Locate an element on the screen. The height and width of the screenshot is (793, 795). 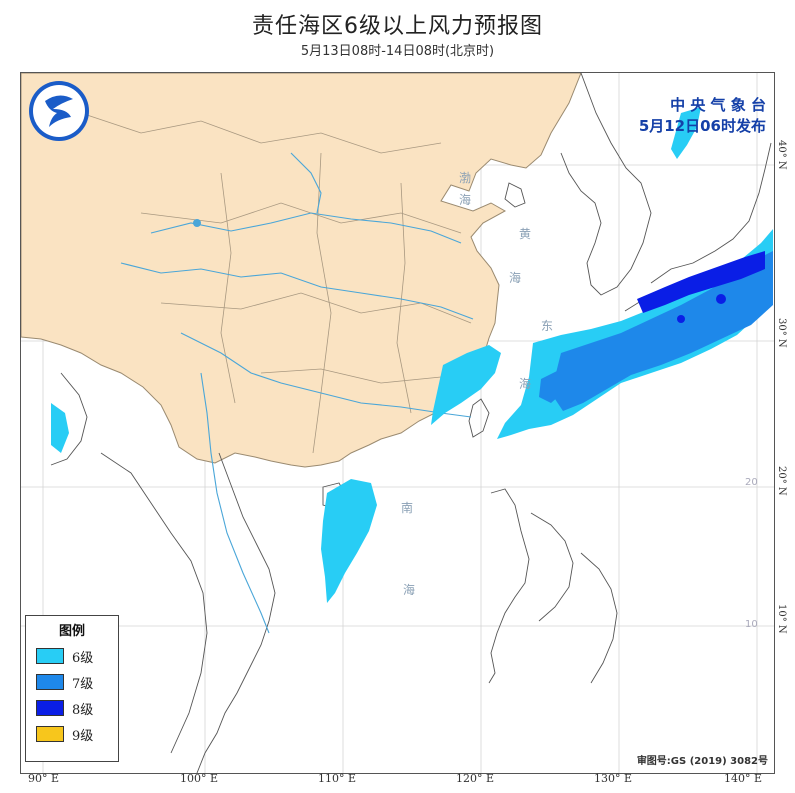
lat-label-30: 30° N is located at coordinates (781, 333).